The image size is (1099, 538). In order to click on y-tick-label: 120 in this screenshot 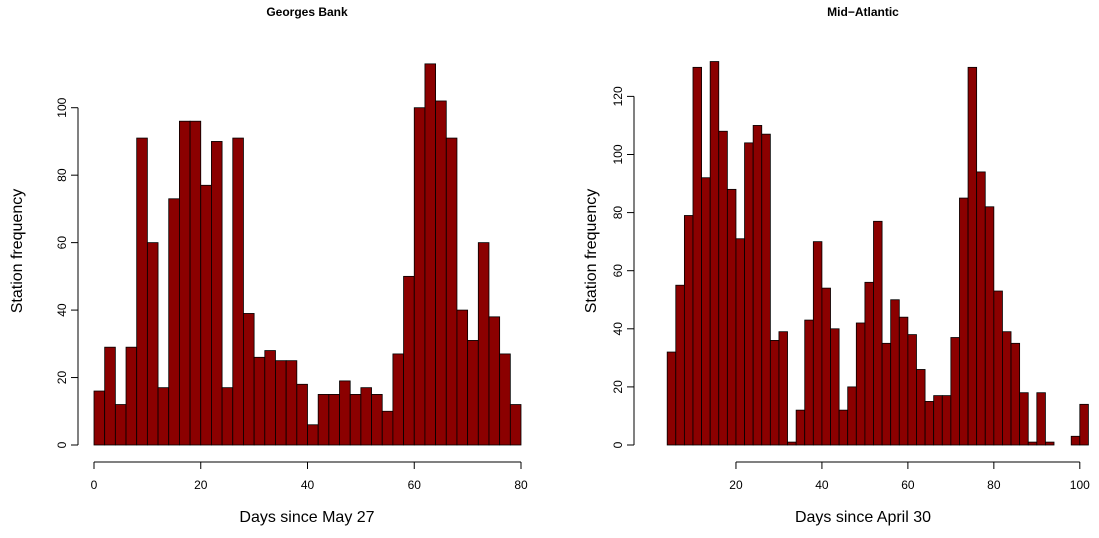, I will do `click(618, 96)`.